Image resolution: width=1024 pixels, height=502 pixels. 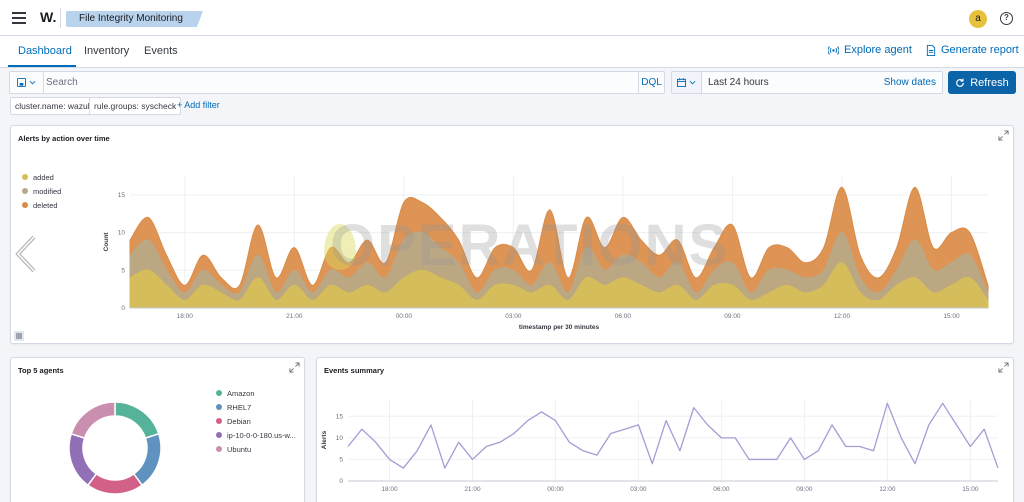 What do you see at coordinates (48, 17) in the screenshot?
I see `app-logo: W.` at bounding box center [48, 17].